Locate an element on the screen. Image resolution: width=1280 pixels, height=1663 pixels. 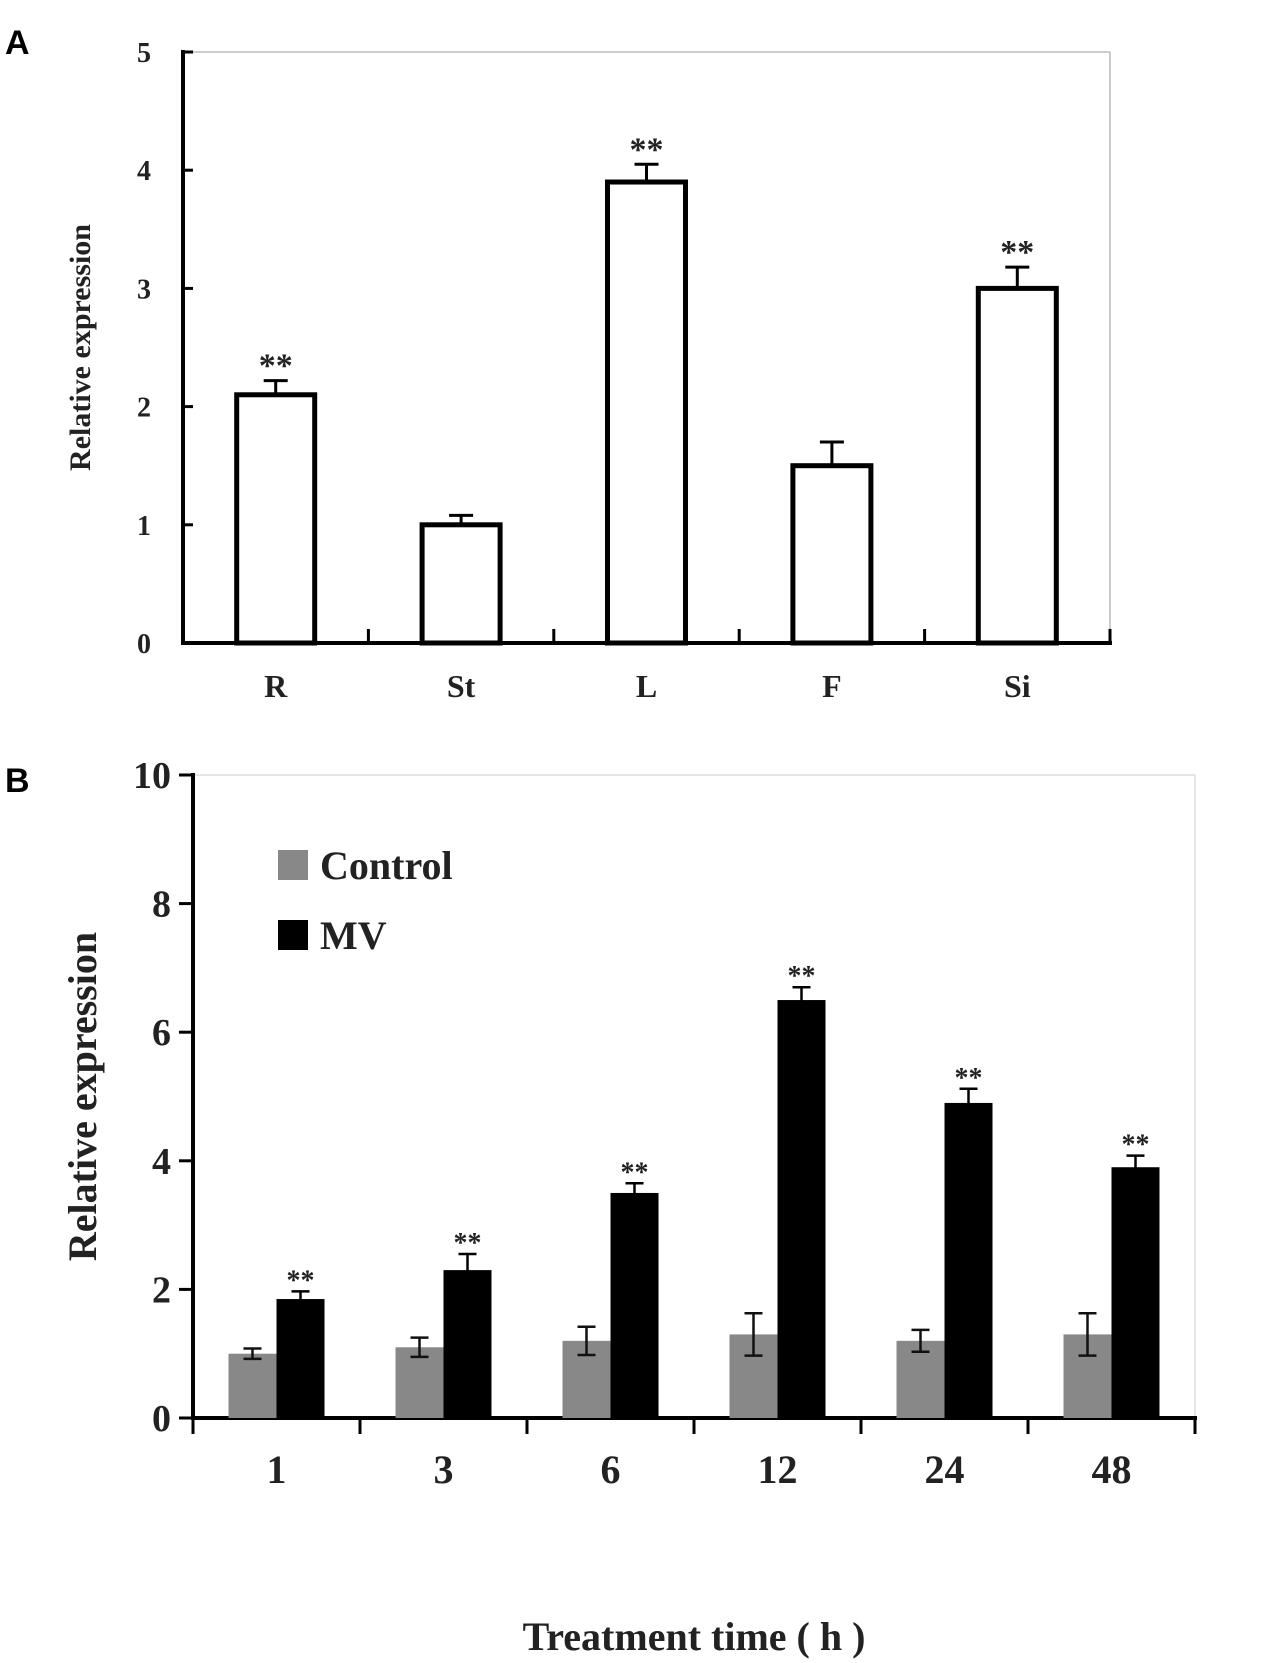
x-tick-label: 48 is located at coordinates (1112, 1469).